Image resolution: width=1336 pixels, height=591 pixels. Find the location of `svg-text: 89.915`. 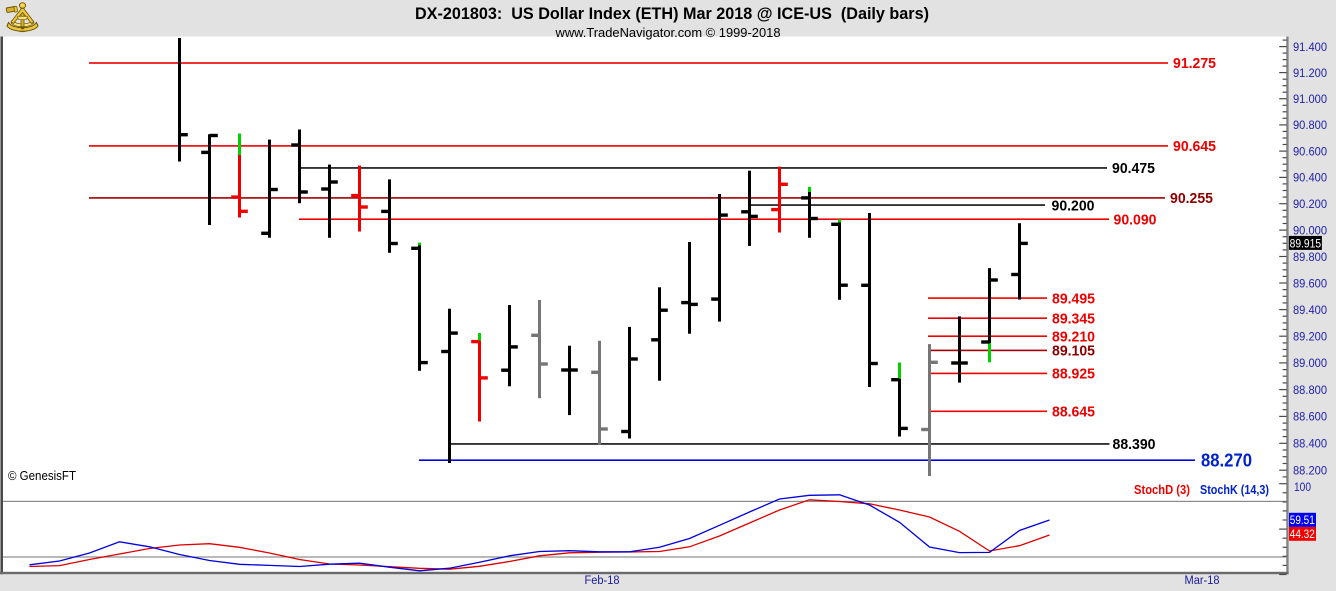

svg-text: 89.915 is located at coordinates (1306, 243).